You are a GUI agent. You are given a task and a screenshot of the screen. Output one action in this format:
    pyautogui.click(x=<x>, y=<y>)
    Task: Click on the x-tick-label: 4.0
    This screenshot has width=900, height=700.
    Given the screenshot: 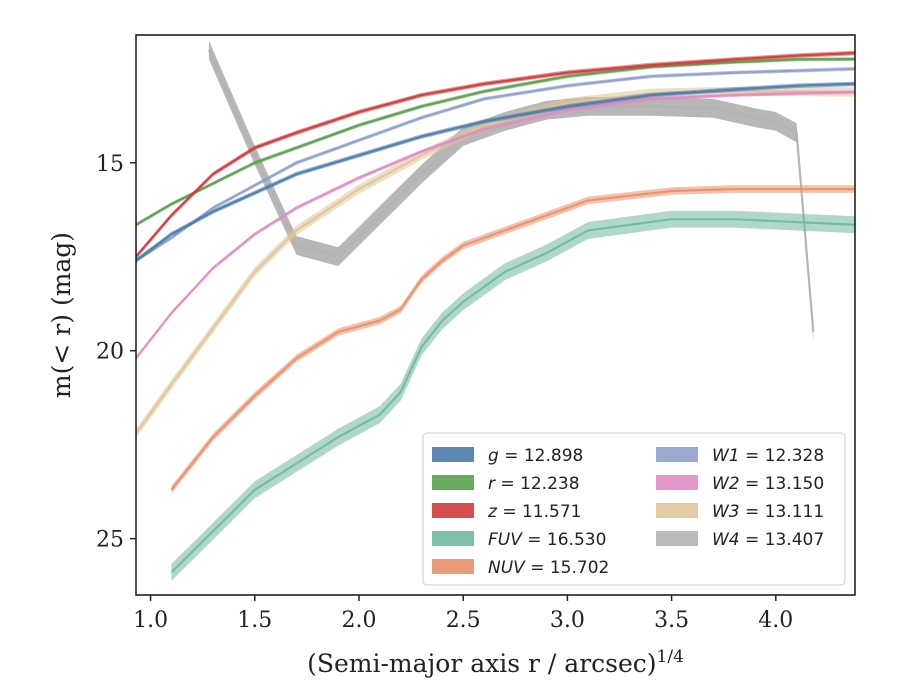 What is the action you would take?
    pyautogui.click(x=775, y=620)
    